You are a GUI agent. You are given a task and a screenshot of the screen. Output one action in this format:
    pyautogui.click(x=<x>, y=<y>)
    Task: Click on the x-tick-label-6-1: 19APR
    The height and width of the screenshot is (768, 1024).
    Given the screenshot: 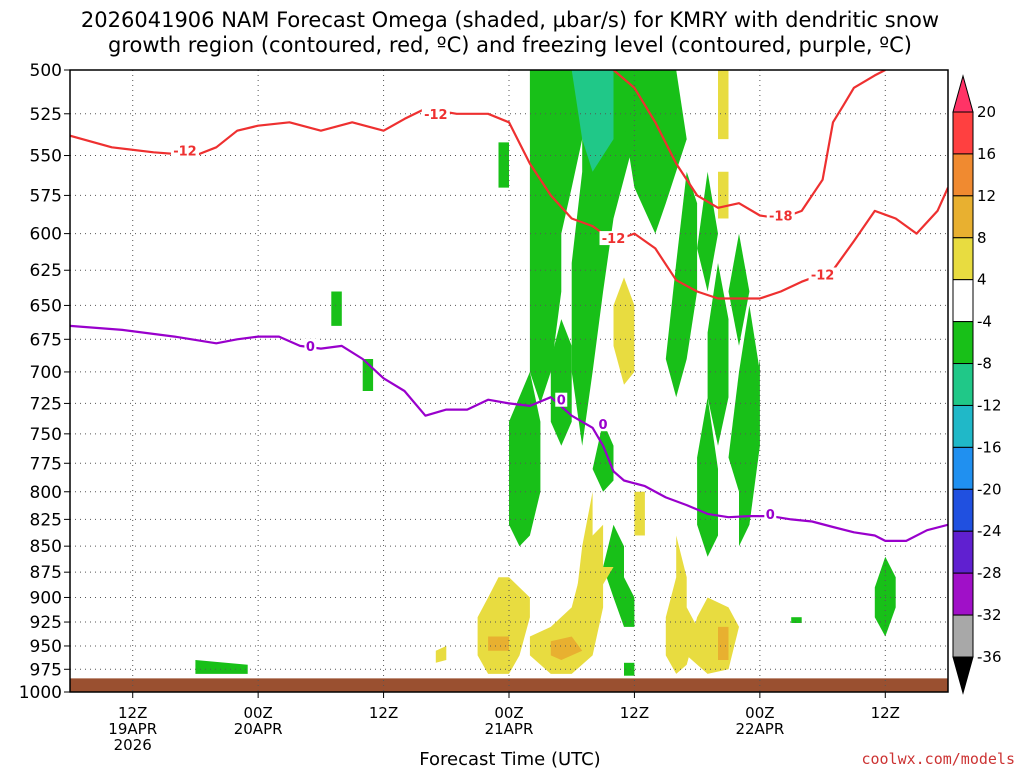 What is the action you would take?
    pyautogui.click(x=132, y=729)
    